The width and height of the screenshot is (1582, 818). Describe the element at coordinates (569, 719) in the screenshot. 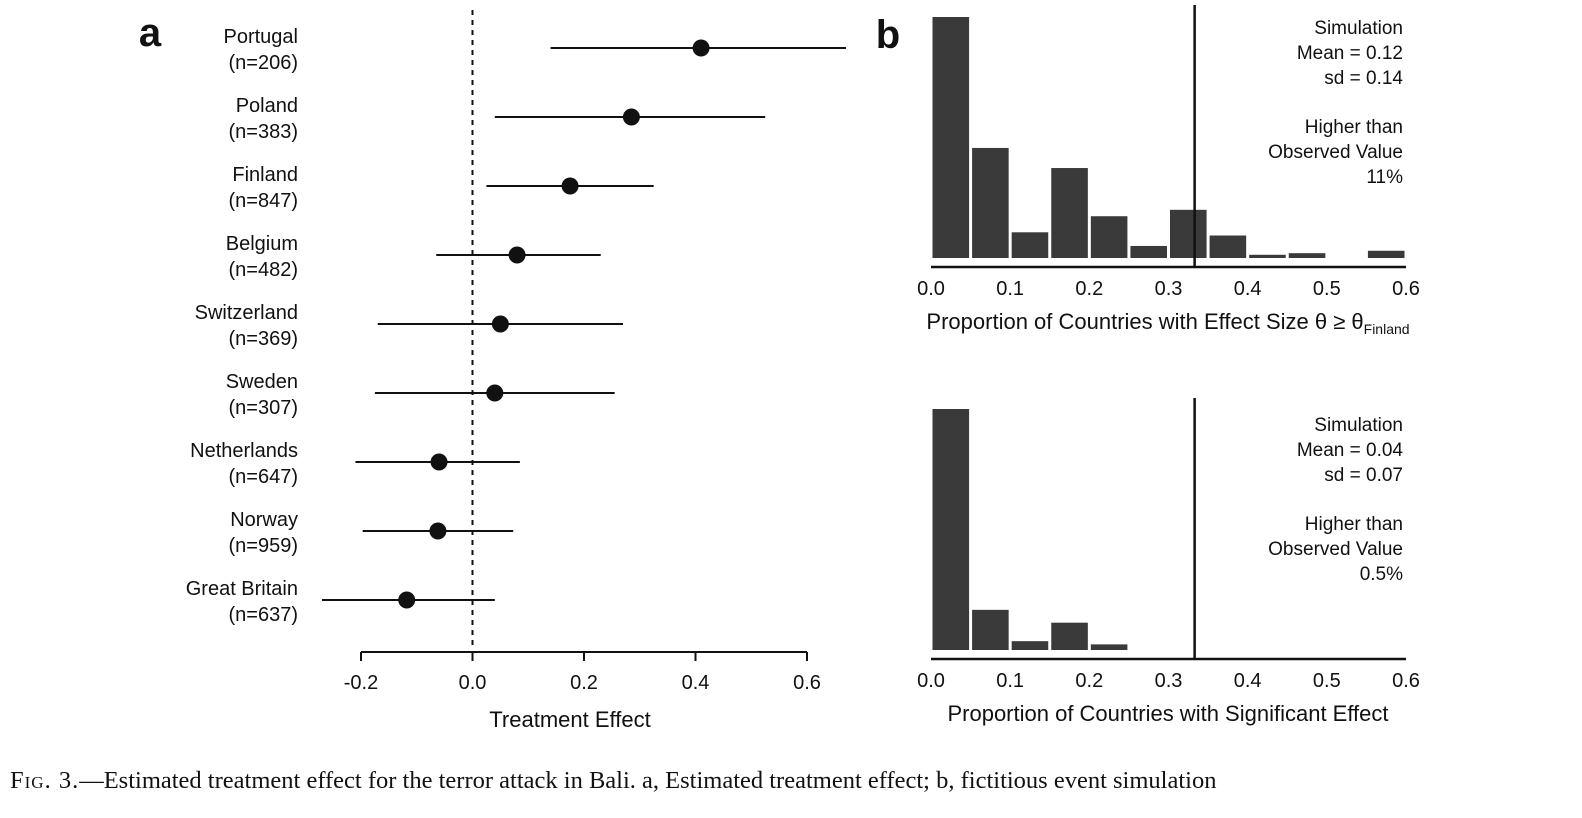

I see `x-axis-title: Treatment Effect` at that location.